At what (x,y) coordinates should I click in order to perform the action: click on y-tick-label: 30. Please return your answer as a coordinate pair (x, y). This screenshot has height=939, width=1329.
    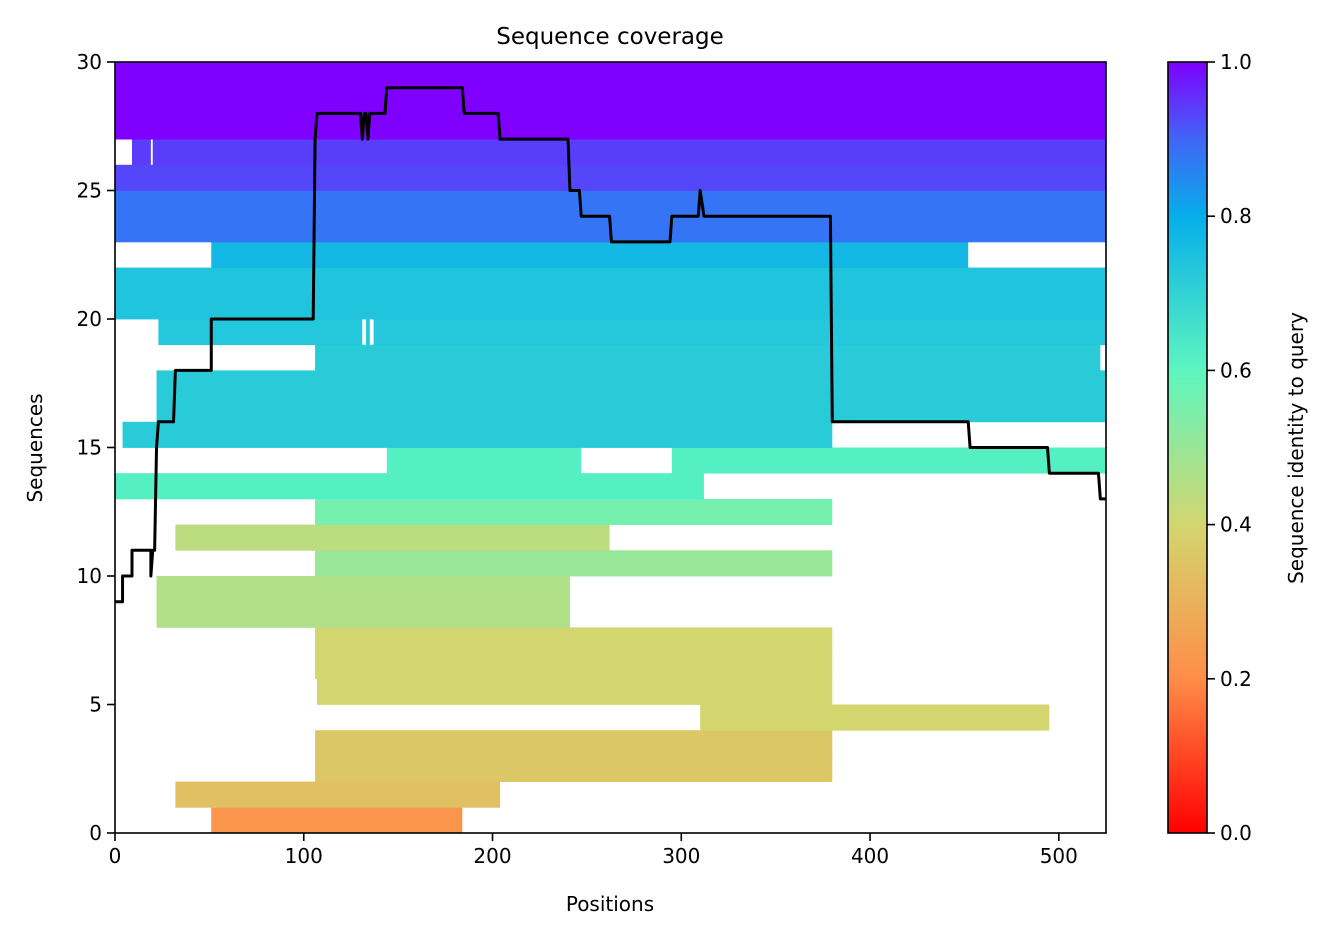
    Looking at the image, I should click on (89, 62).